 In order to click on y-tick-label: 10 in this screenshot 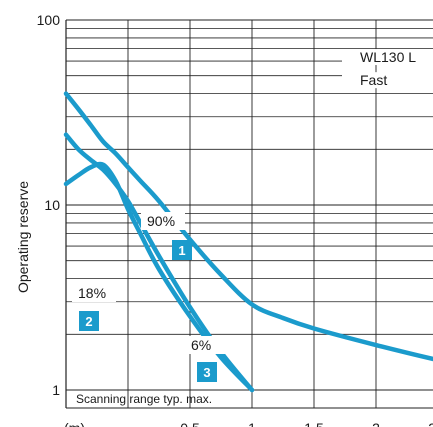, I will do `click(52, 205)`.